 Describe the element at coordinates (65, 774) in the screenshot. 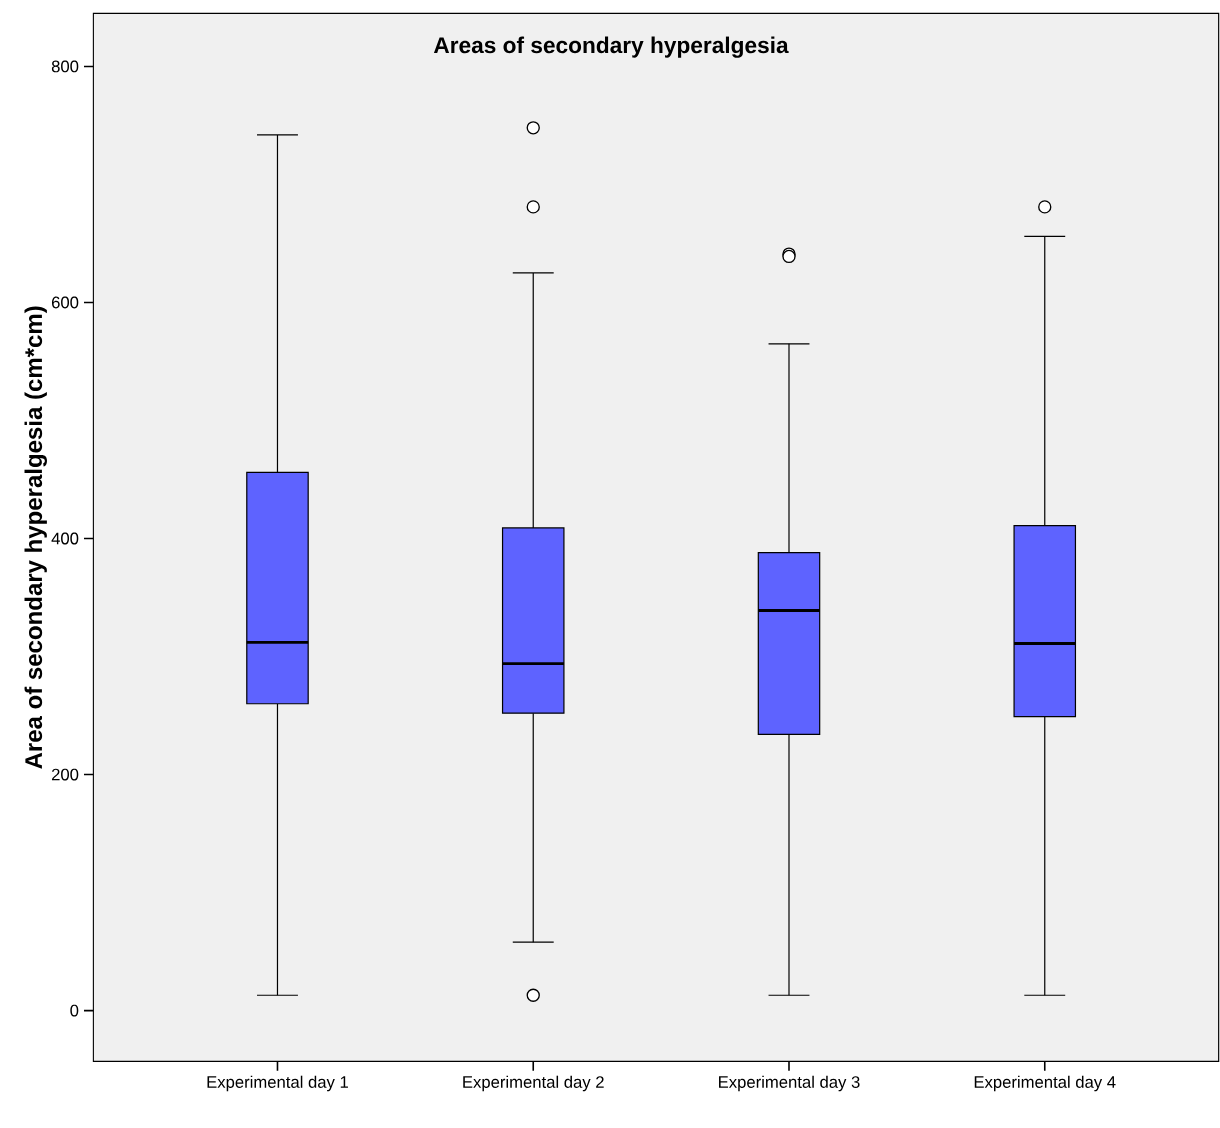

I see `y-tick-label: 200` at that location.